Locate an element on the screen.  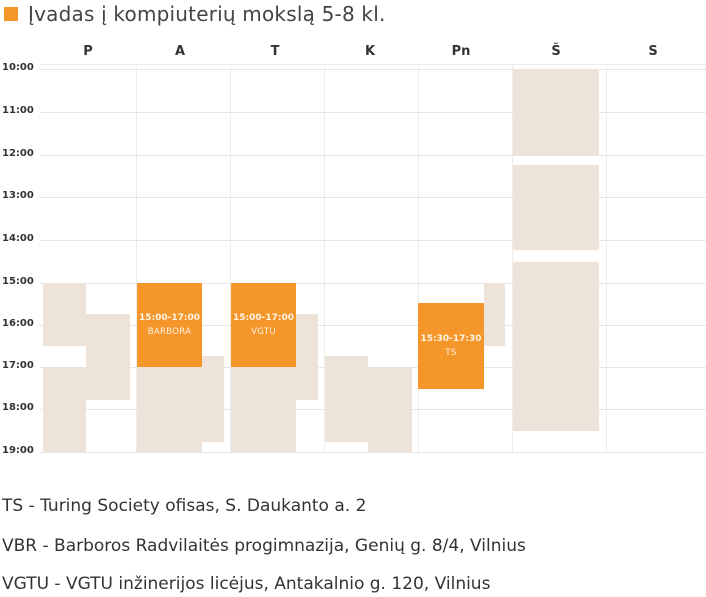
day-header-s2: S is located at coordinates (653, 51).